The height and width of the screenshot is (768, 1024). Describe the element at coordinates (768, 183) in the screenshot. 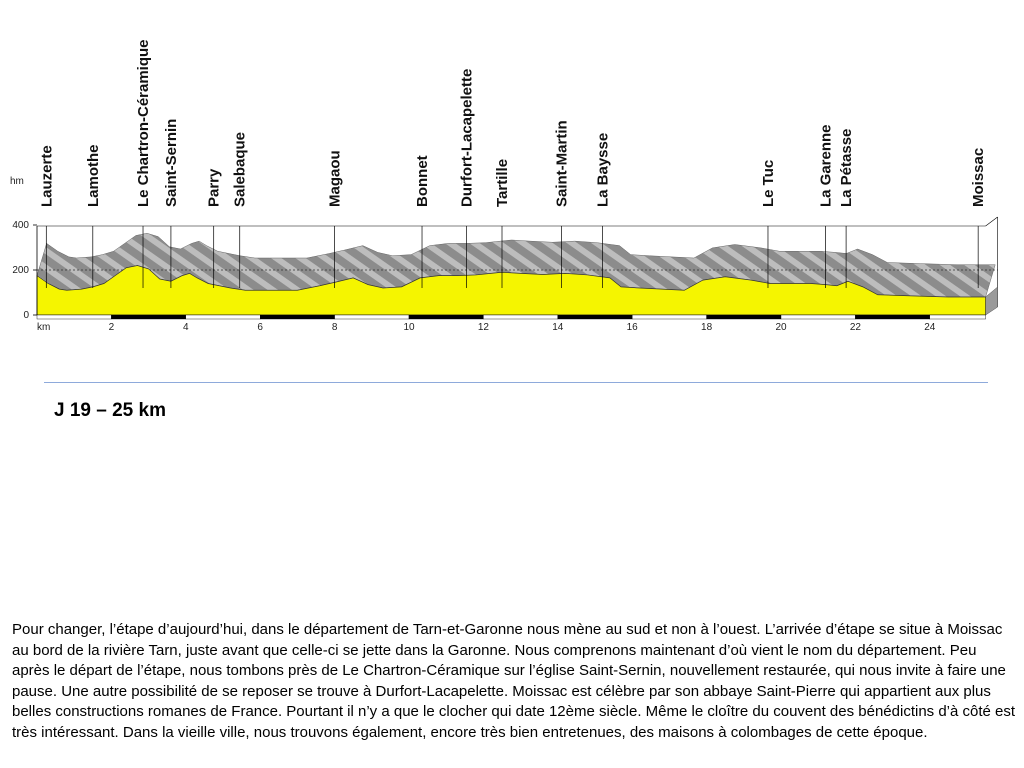

I see `place-label-12: Le Tuc` at that location.